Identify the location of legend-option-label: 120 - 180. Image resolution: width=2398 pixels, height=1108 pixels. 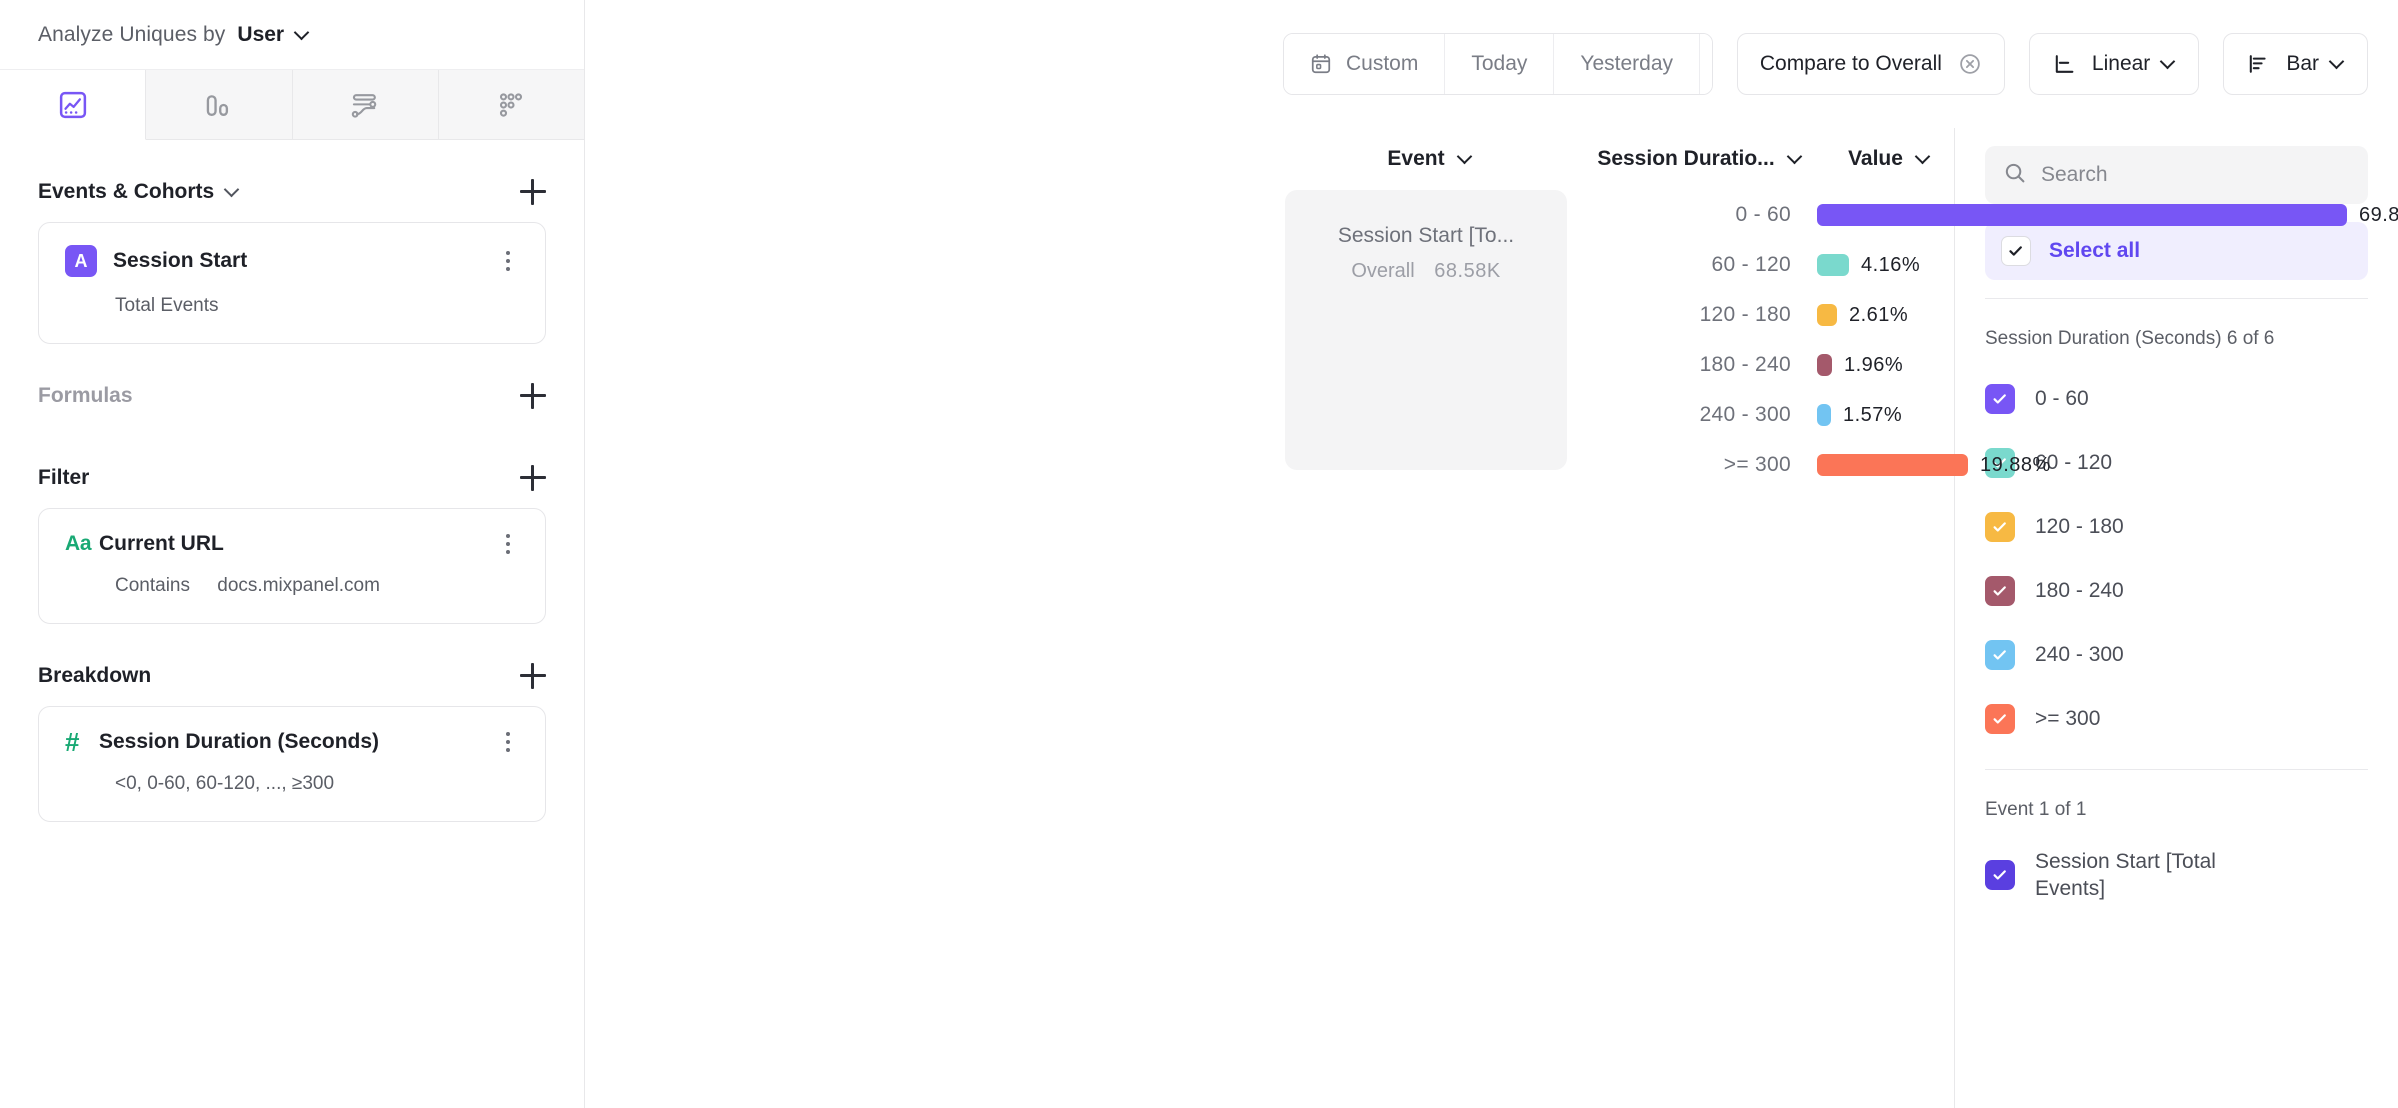
(2079, 526).